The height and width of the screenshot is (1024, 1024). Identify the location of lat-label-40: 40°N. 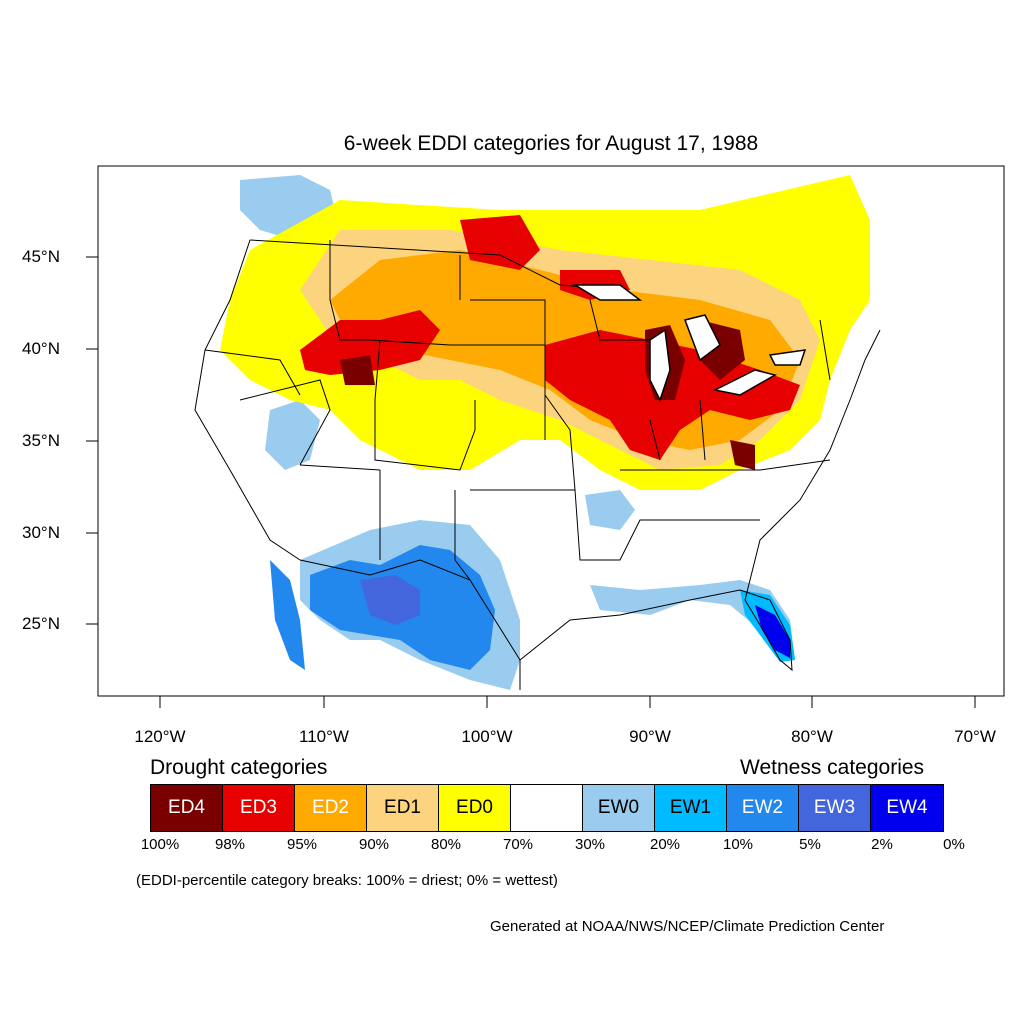
(41, 348).